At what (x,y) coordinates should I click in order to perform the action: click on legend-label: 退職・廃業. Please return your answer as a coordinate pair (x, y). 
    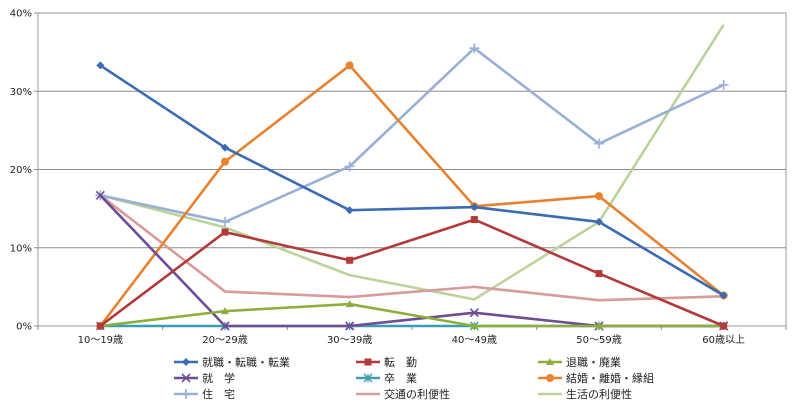
    Looking at the image, I should click on (593, 362).